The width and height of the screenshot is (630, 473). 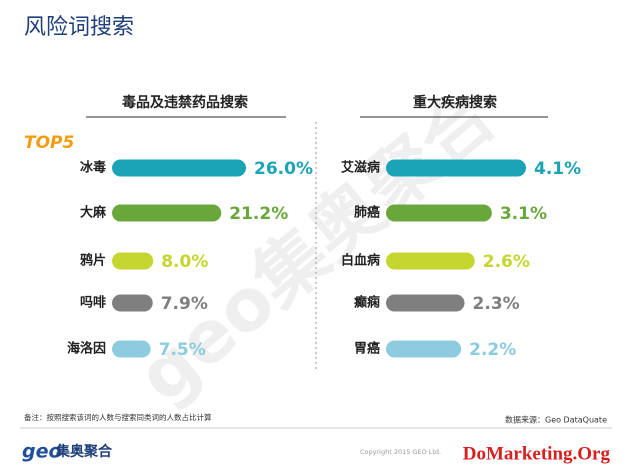 What do you see at coordinates (79, 27) in the screenshot?
I see `slide-title: 风险词搜索` at bounding box center [79, 27].